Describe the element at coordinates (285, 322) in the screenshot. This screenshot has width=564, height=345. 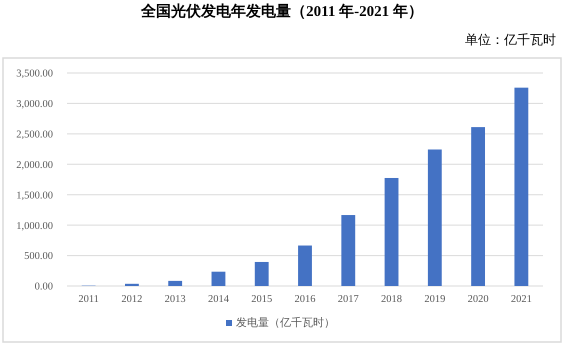
I see `legend-label: 发电量（亿千瓦时）` at that location.